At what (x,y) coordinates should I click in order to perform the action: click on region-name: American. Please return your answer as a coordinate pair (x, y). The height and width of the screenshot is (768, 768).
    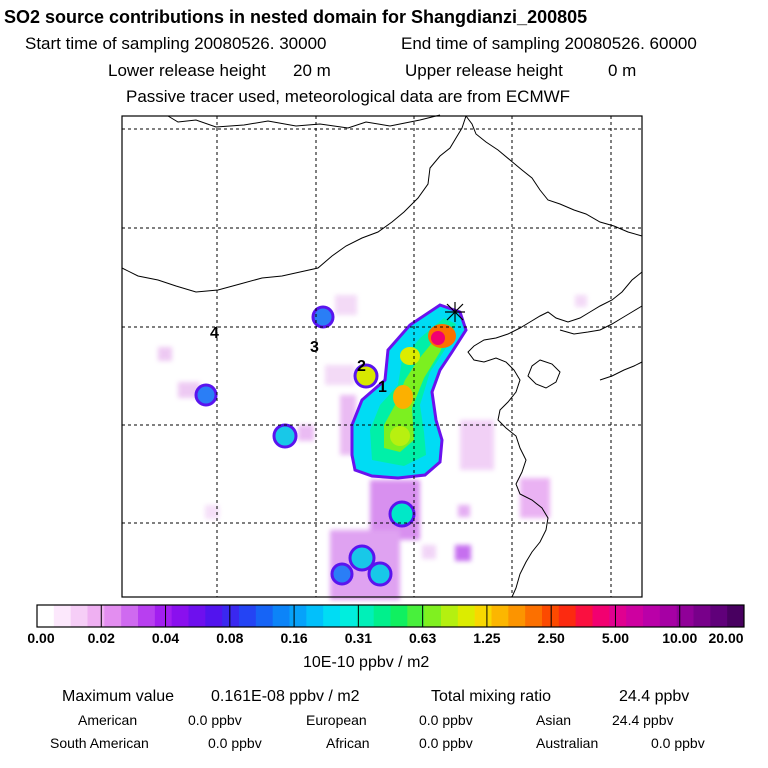
    Looking at the image, I should click on (108, 720).